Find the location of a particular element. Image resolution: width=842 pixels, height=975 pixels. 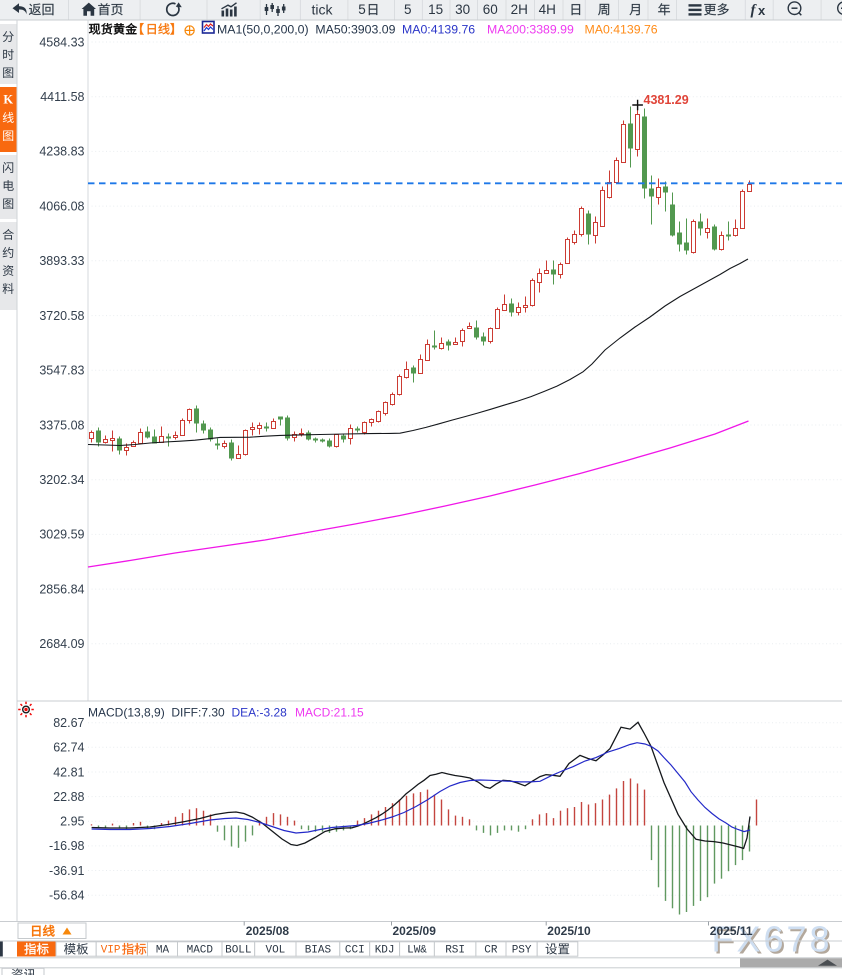

svg-text: -56.84 is located at coordinates (66, 896).